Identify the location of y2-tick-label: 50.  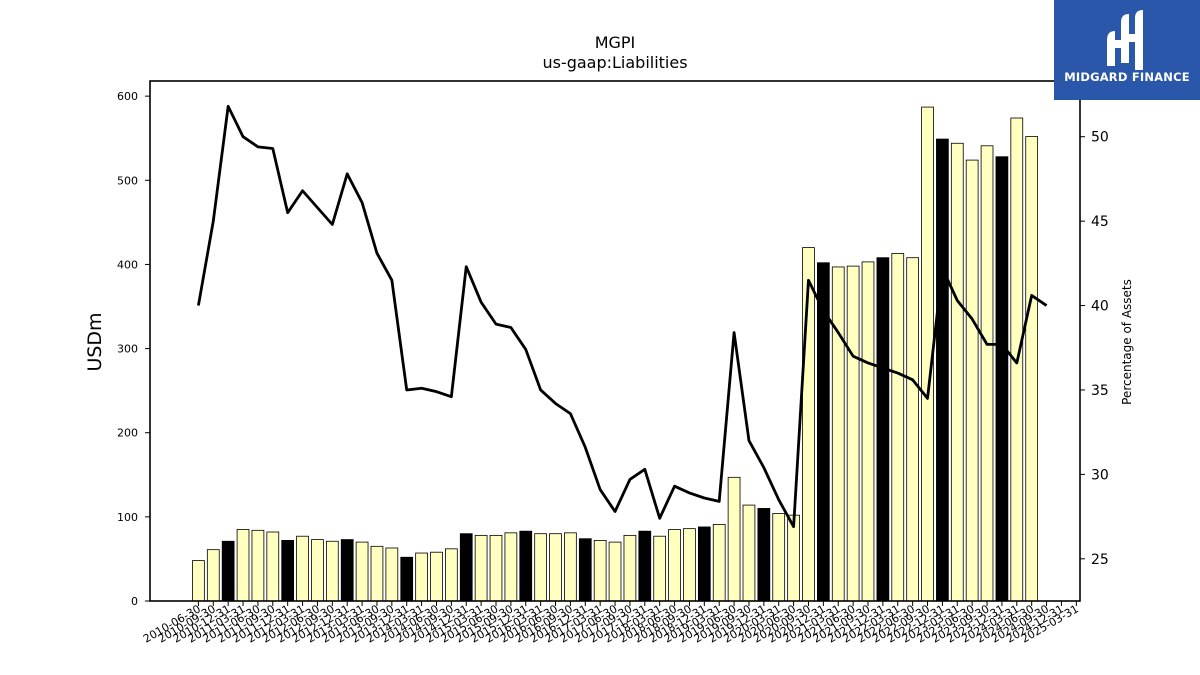
(1100, 138).